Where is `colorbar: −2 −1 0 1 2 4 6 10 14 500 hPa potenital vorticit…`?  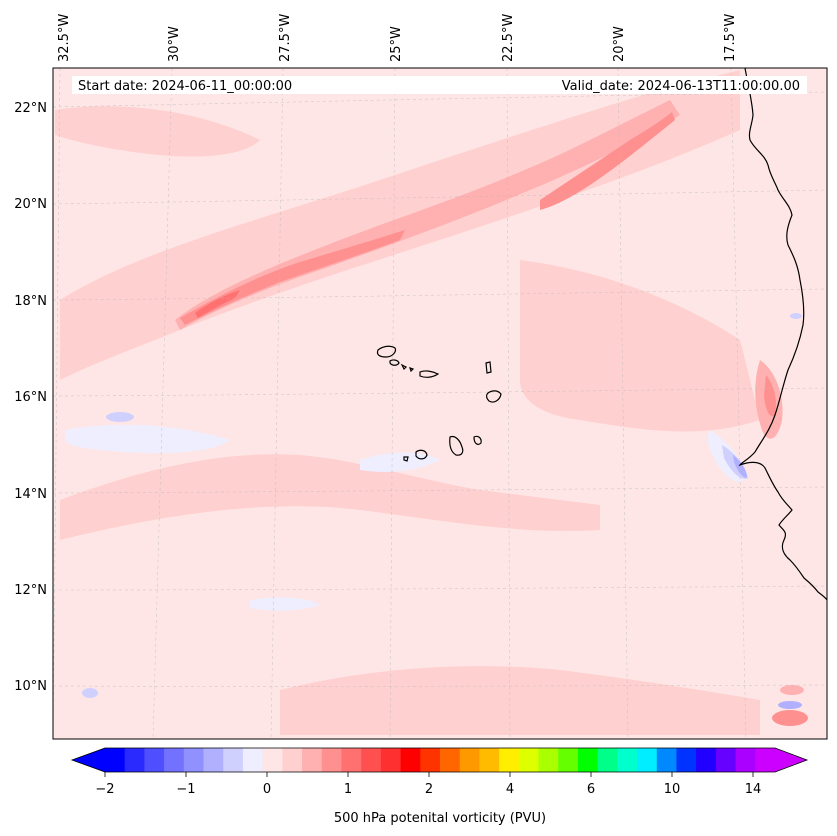 colorbar: −2 −1 0 1 2 4 6 10 14 500 hPa potenital vorticit… is located at coordinates (439, 786).